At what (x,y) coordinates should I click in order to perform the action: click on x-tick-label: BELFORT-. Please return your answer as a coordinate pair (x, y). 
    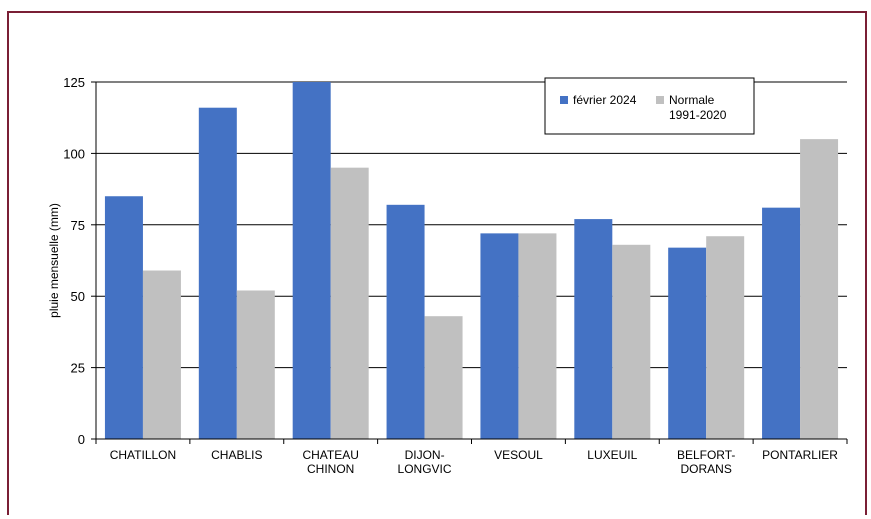
    Looking at the image, I should click on (706, 455).